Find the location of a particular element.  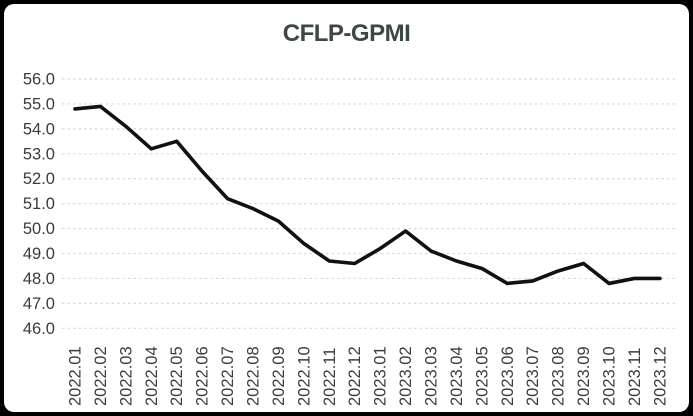

x-axis-tick-label: 2022.11 is located at coordinates (330, 377).